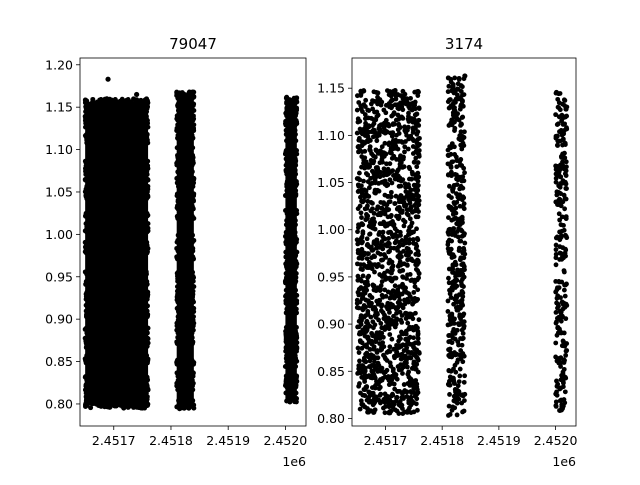 The image size is (640, 485). Describe the element at coordinates (228, 440) in the screenshot. I see `x-tick-label: 2.4519` at that location.